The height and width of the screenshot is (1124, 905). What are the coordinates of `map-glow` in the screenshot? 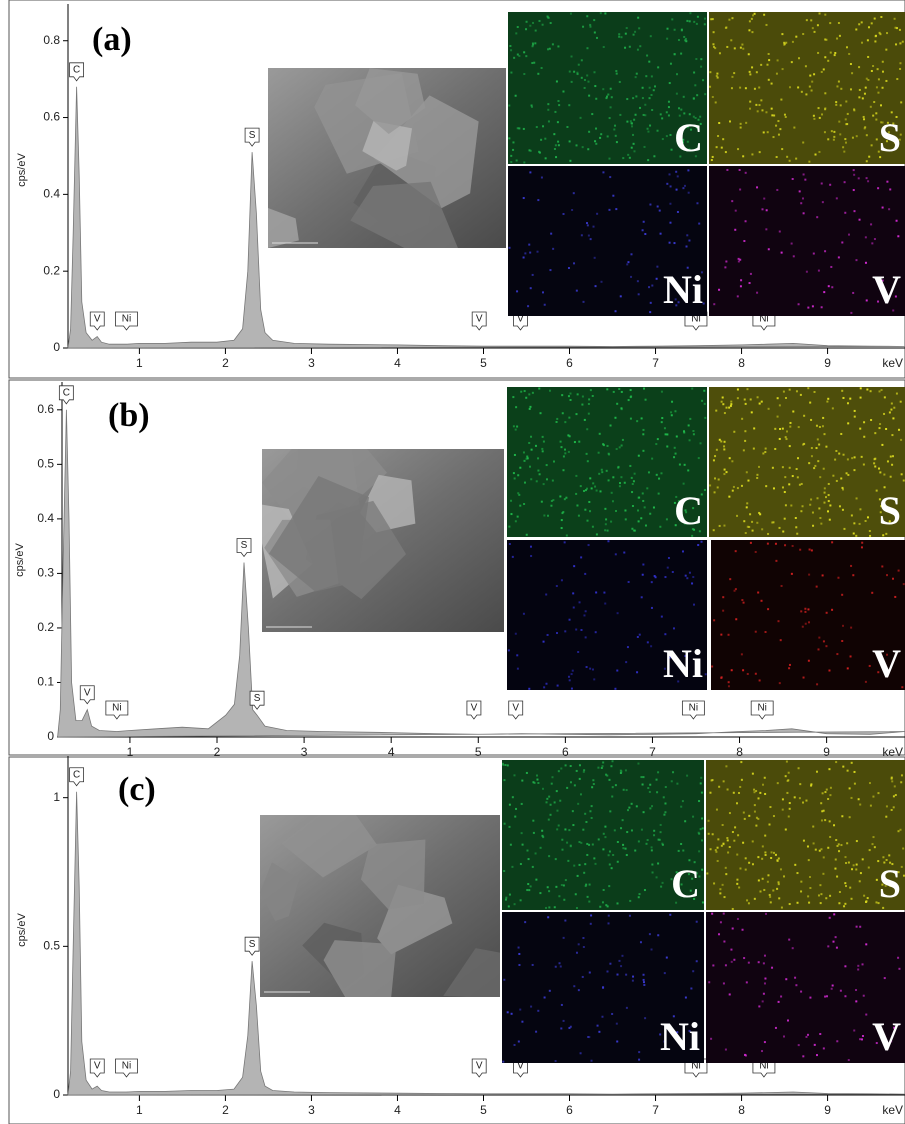 It's located at (607, 241).